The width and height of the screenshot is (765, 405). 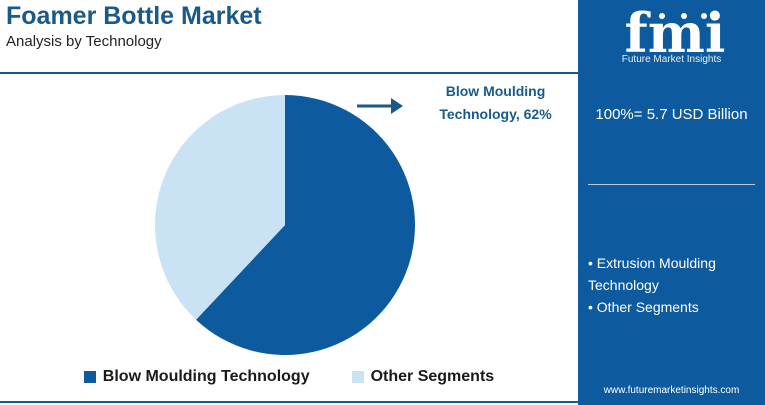 I want to click on logo-letters: fmi, so click(x=675, y=34).